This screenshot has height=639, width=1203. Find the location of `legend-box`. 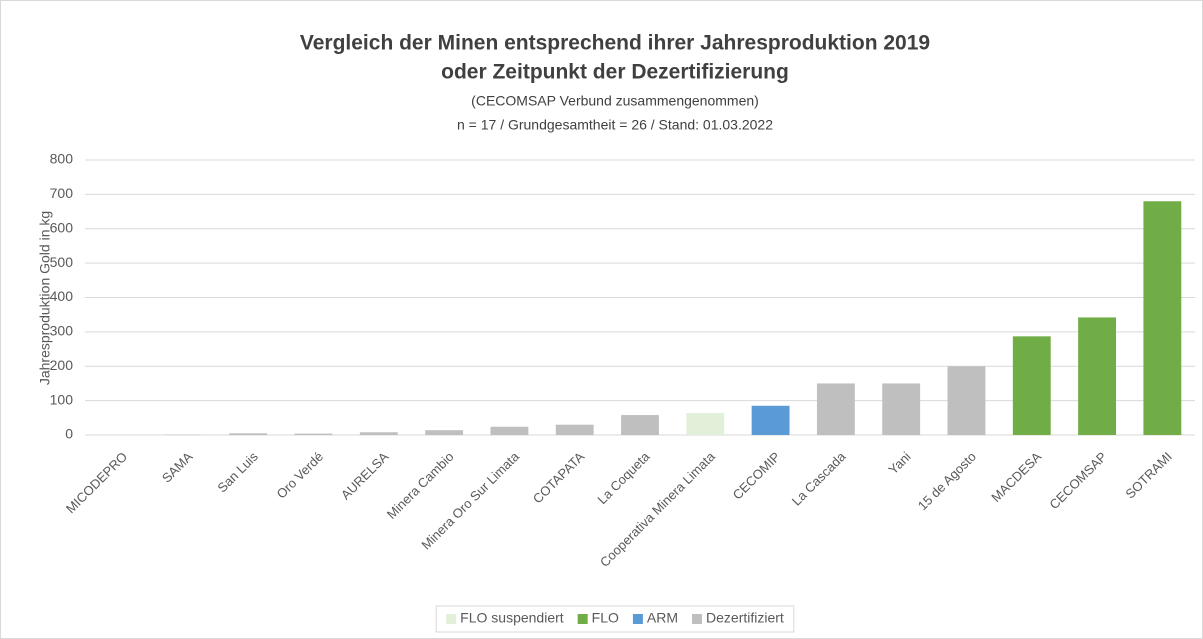

legend-box is located at coordinates (615, 619).